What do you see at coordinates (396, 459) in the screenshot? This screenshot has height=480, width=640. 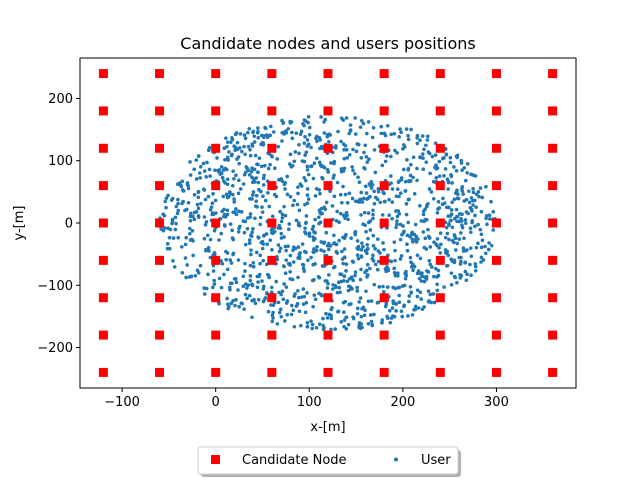 I see `legend-marker-user` at bounding box center [396, 459].